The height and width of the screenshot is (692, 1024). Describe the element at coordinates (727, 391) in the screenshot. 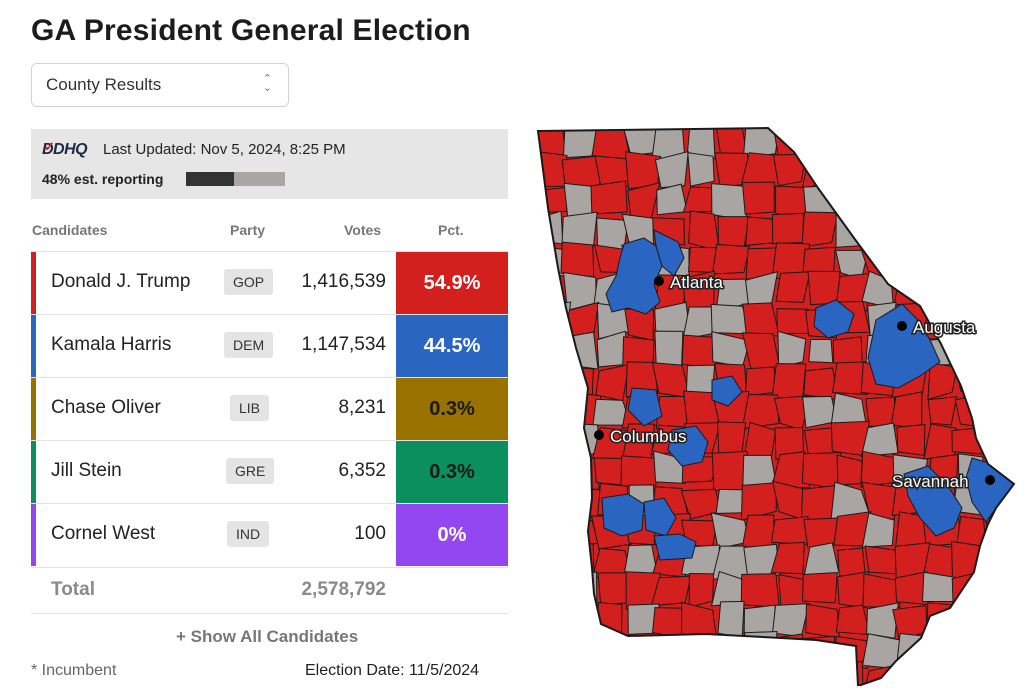

I see `dem-county-bibb` at that location.